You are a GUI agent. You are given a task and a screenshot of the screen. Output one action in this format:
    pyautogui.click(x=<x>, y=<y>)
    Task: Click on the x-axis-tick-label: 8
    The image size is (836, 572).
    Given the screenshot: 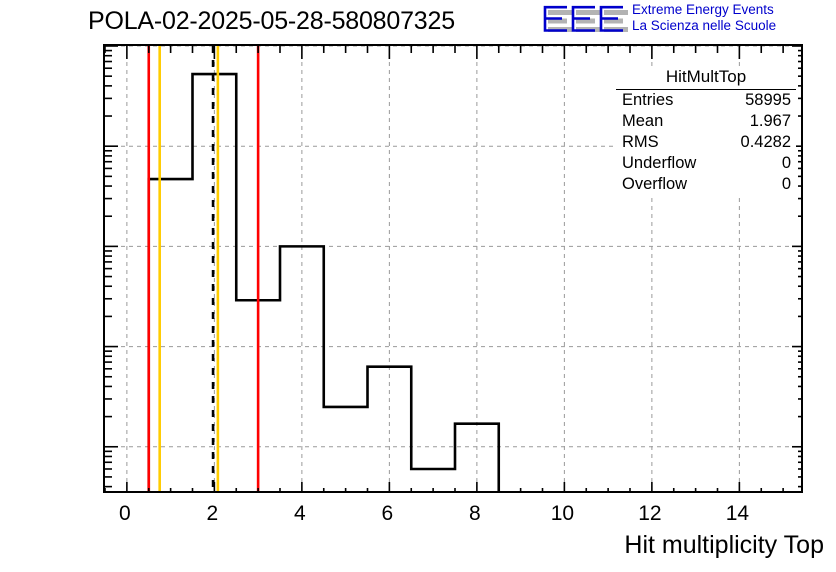 What is the action you would take?
    pyautogui.click(x=475, y=513)
    